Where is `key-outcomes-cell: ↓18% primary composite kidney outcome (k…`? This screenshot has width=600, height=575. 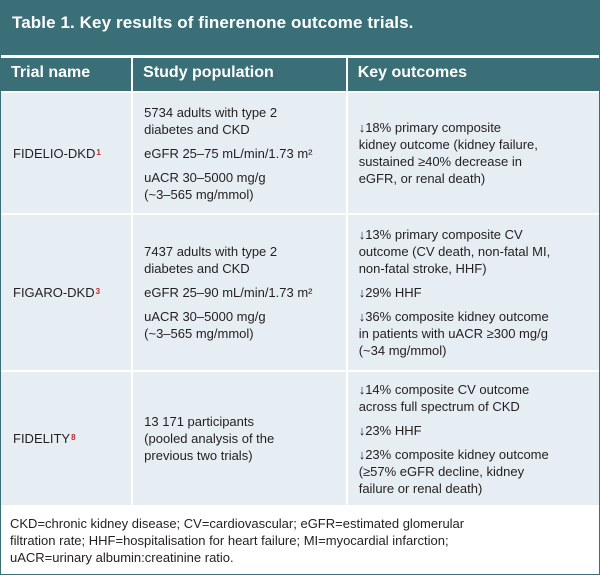 key-outcomes-cell: ↓18% primary composite kidney outcome (k… is located at coordinates (473, 153).